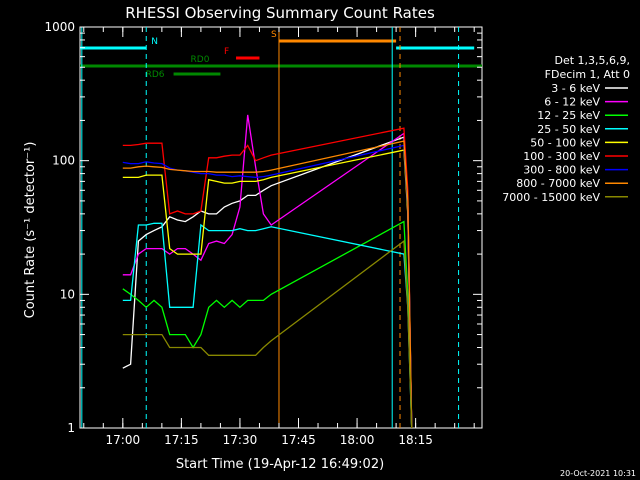 The height and width of the screenshot is (480, 640). Describe the element at coordinates (298, 440) in the screenshot. I see `x-tick-label-3: 17:45` at that location.